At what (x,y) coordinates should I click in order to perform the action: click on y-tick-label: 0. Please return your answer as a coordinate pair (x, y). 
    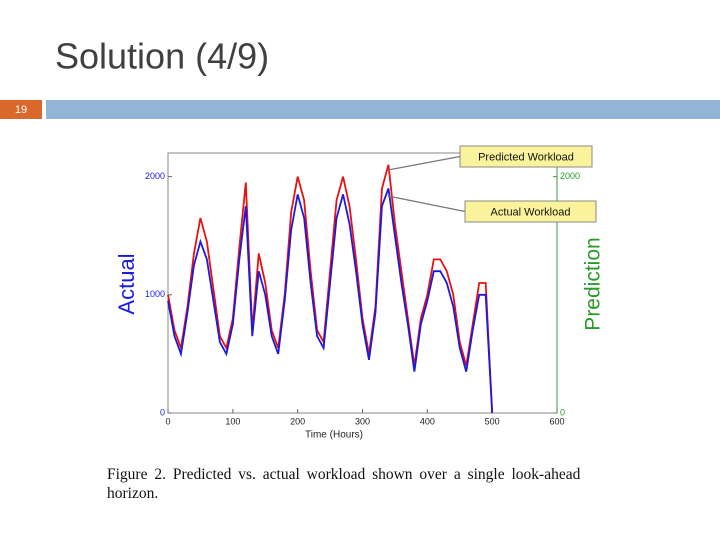
    Looking at the image, I should click on (162, 412).